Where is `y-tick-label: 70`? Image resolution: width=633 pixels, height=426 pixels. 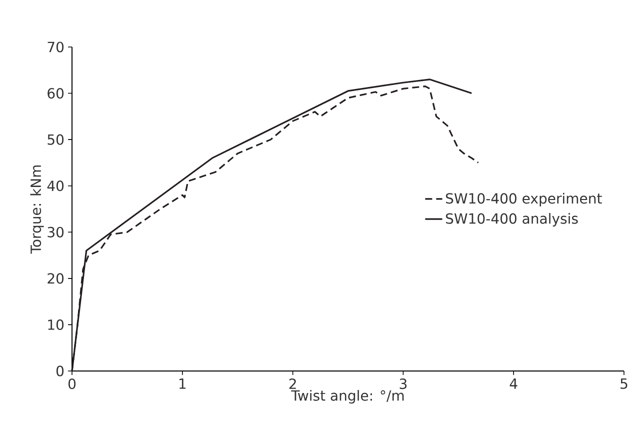 y-tick-label: 70 is located at coordinates (56, 47).